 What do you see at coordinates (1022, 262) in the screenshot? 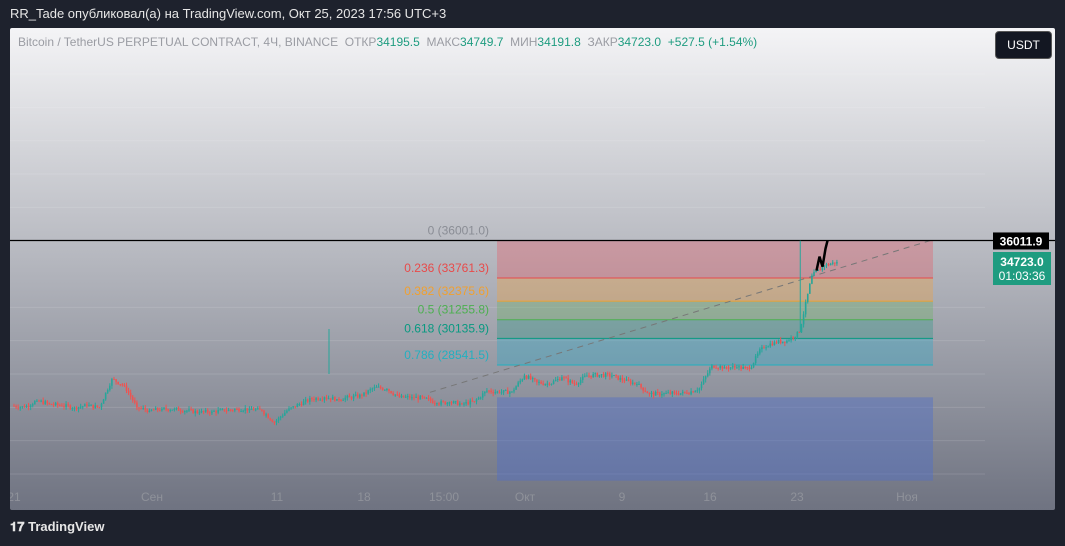
I see `last-price-label: 34723.0` at bounding box center [1022, 262].